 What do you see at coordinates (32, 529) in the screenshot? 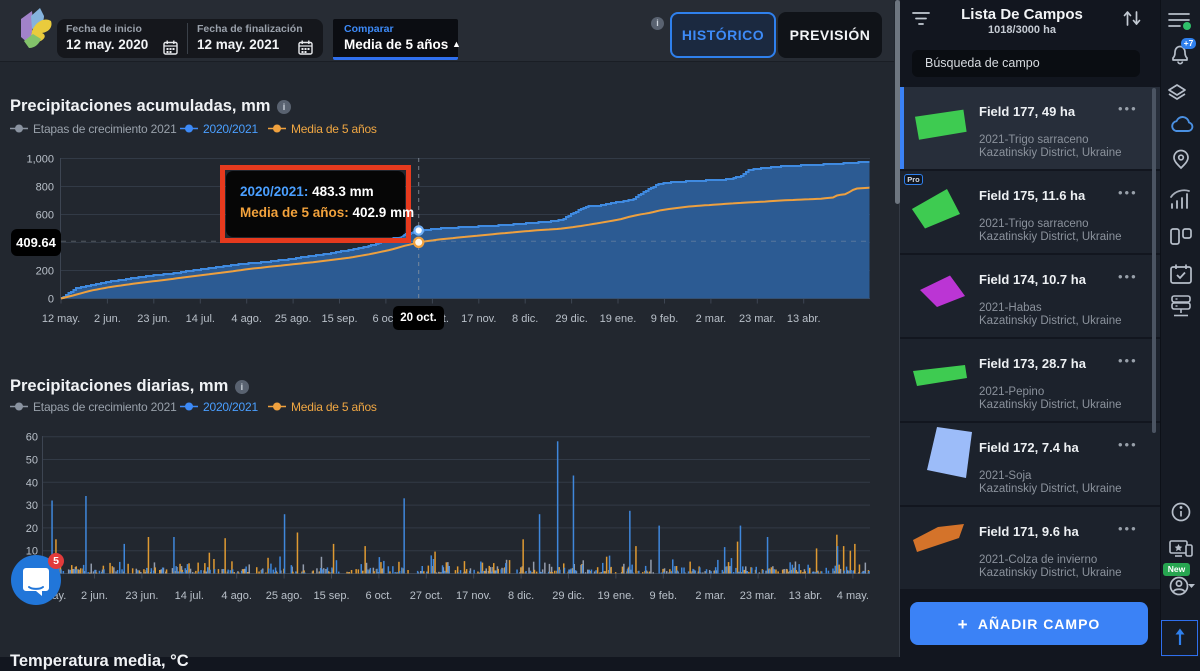
I see `svg-text: 20` at bounding box center [32, 529].